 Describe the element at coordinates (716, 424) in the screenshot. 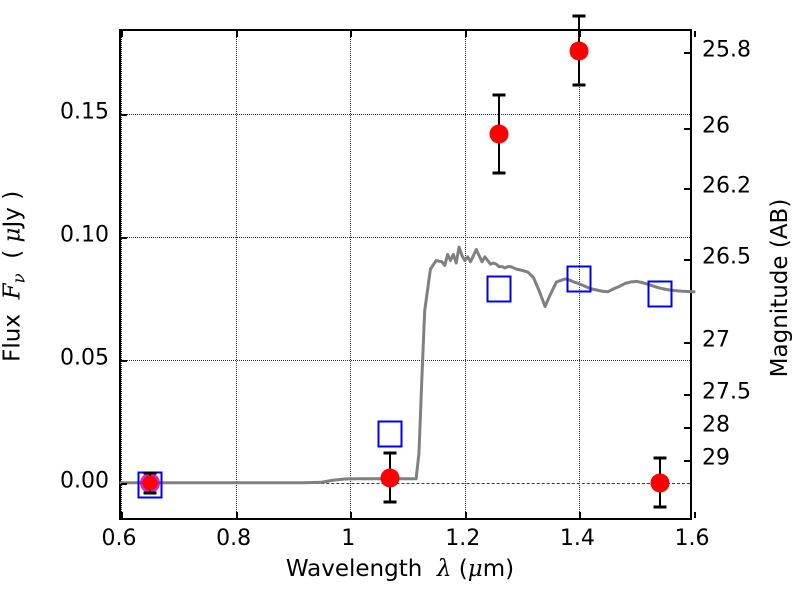

I see `y-tick-label-right: 28` at that location.